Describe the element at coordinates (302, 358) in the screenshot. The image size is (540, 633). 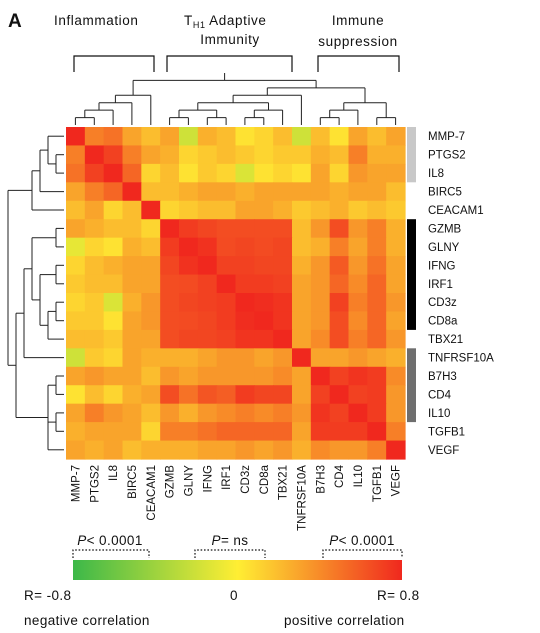
I see `heatmap-cell-TNFRSF10A-TNFRSF10A` at that location.